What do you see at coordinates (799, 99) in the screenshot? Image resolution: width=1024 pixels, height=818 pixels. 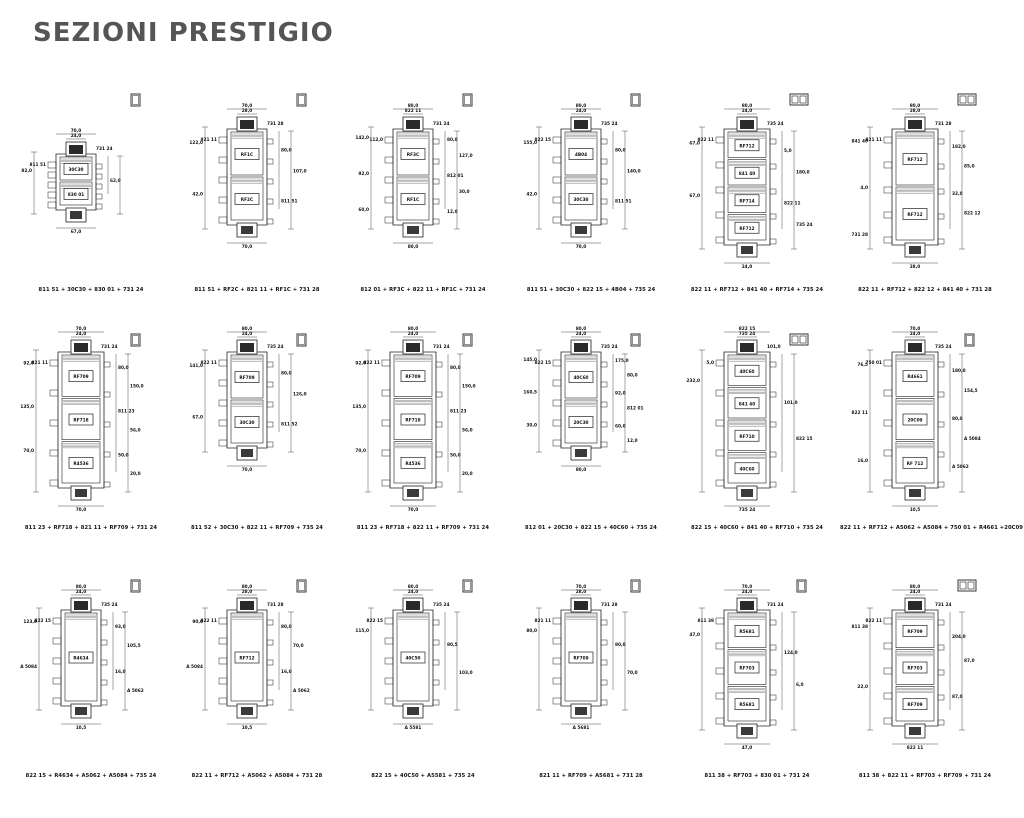 I see `double-sash-window-icon` at bounding box center [799, 99].